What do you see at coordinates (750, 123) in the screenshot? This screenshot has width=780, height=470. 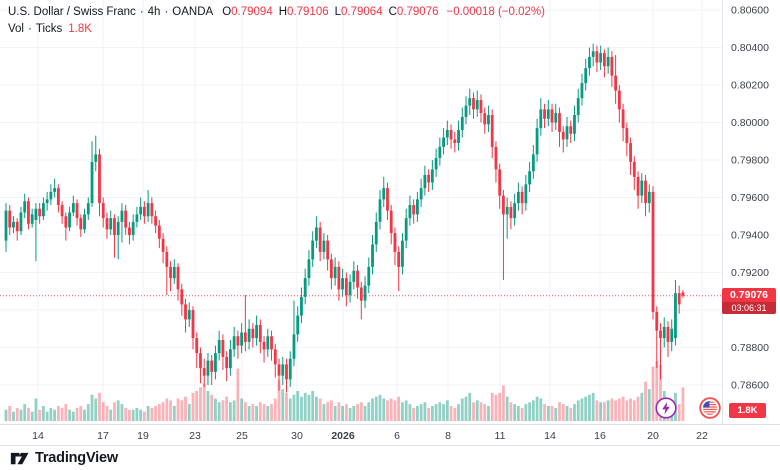 I see `price-axis-label: 0.80000` at bounding box center [750, 123].